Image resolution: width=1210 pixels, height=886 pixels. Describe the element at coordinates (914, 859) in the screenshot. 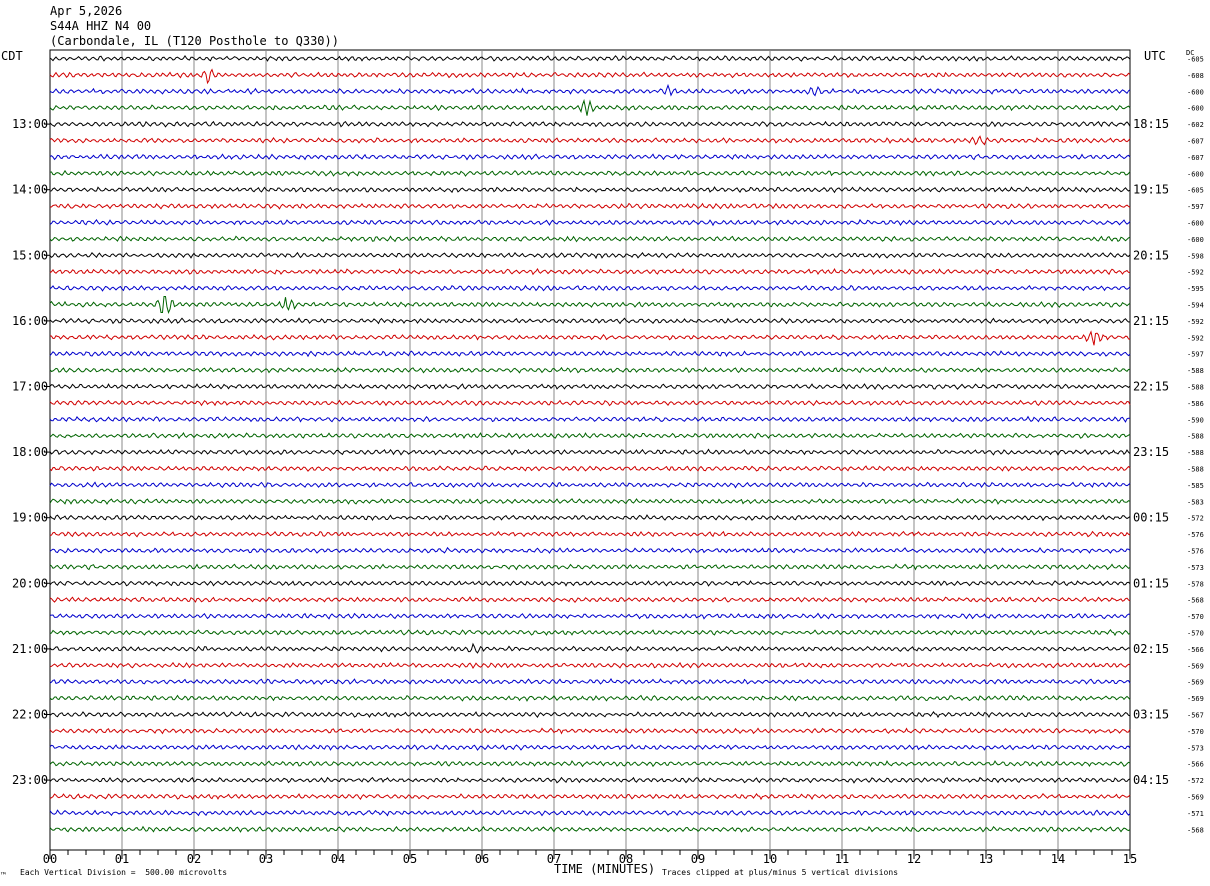

I see `x-tick-label: 12` at that location.